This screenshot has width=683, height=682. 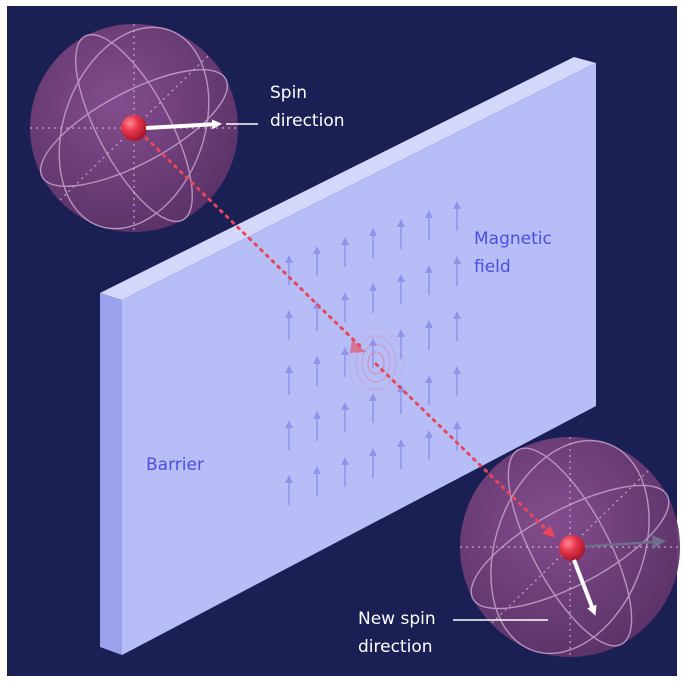 What do you see at coordinates (288, 93) in the screenshot?
I see `spin-direction-label-line1: Spin` at bounding box center [288, 93].